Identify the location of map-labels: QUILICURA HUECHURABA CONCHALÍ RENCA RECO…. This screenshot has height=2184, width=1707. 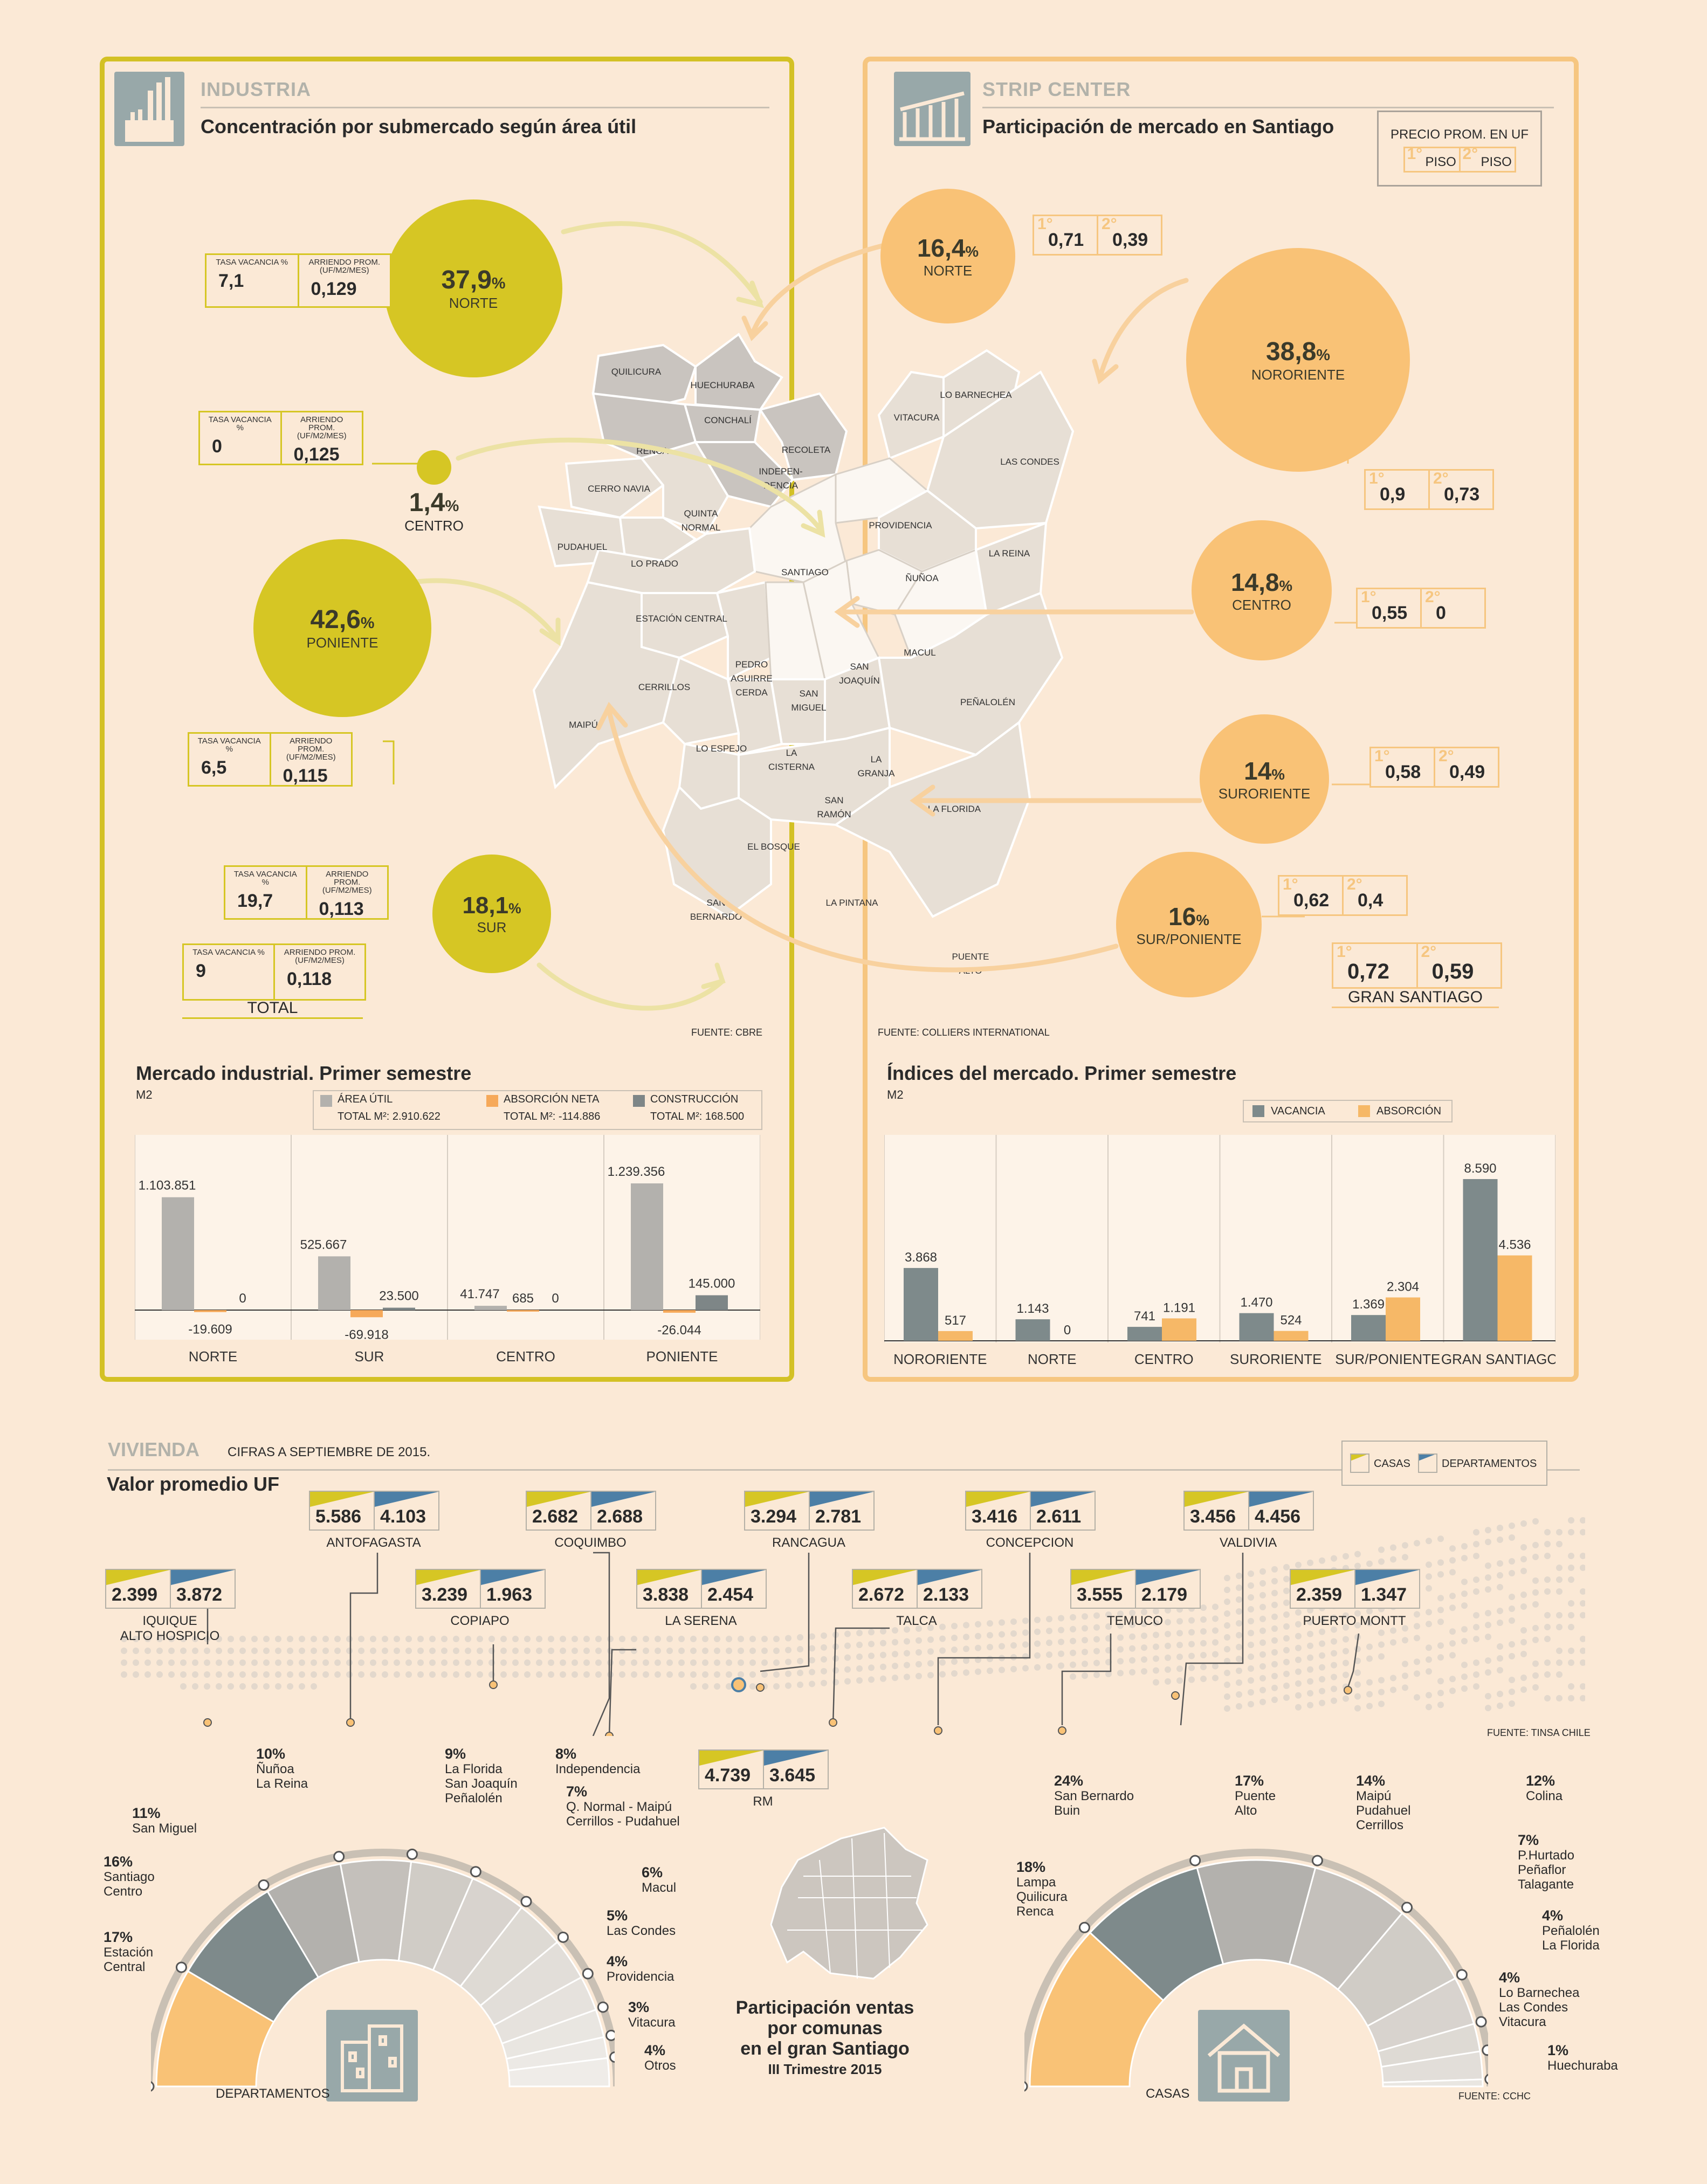
(808, 671).